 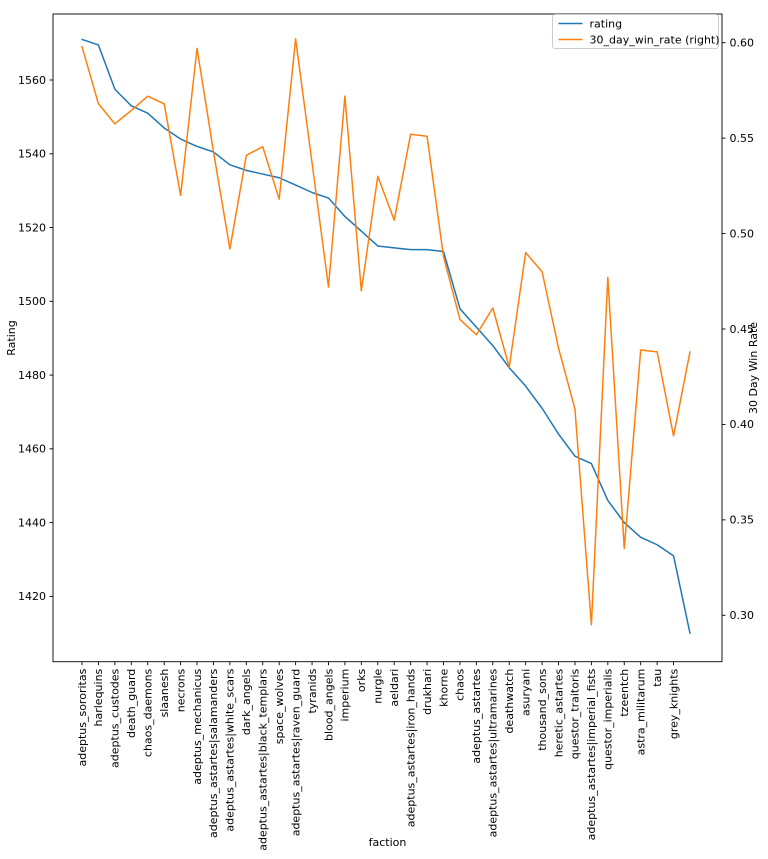 I want to click on left-axis-tick-label: 1440, so click(x=32, y=522).